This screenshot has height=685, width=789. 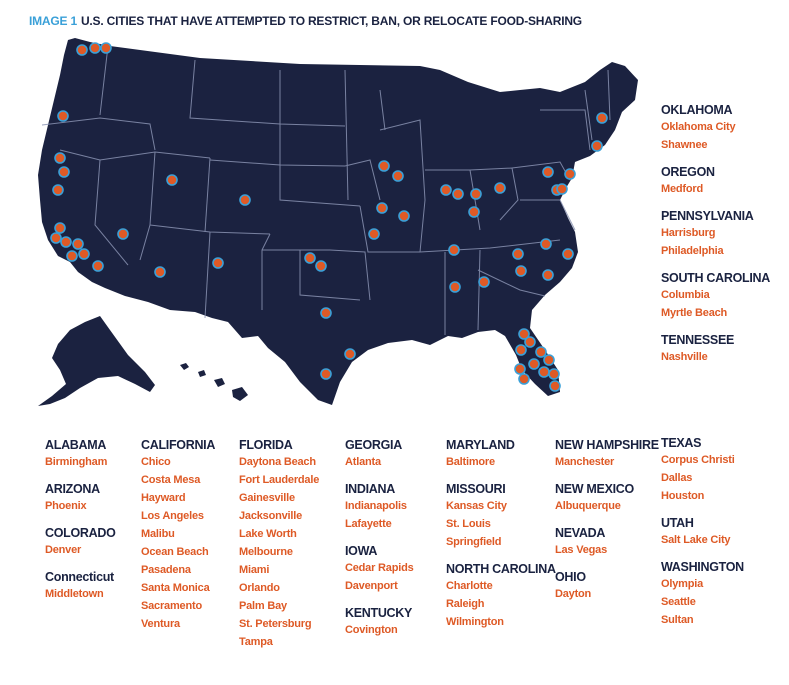 What do you see at coordinates (410, 622) in the screenshot?
I see `state-group-kentucky: KENTUCKY Covington` at bounding box center [410, 622].